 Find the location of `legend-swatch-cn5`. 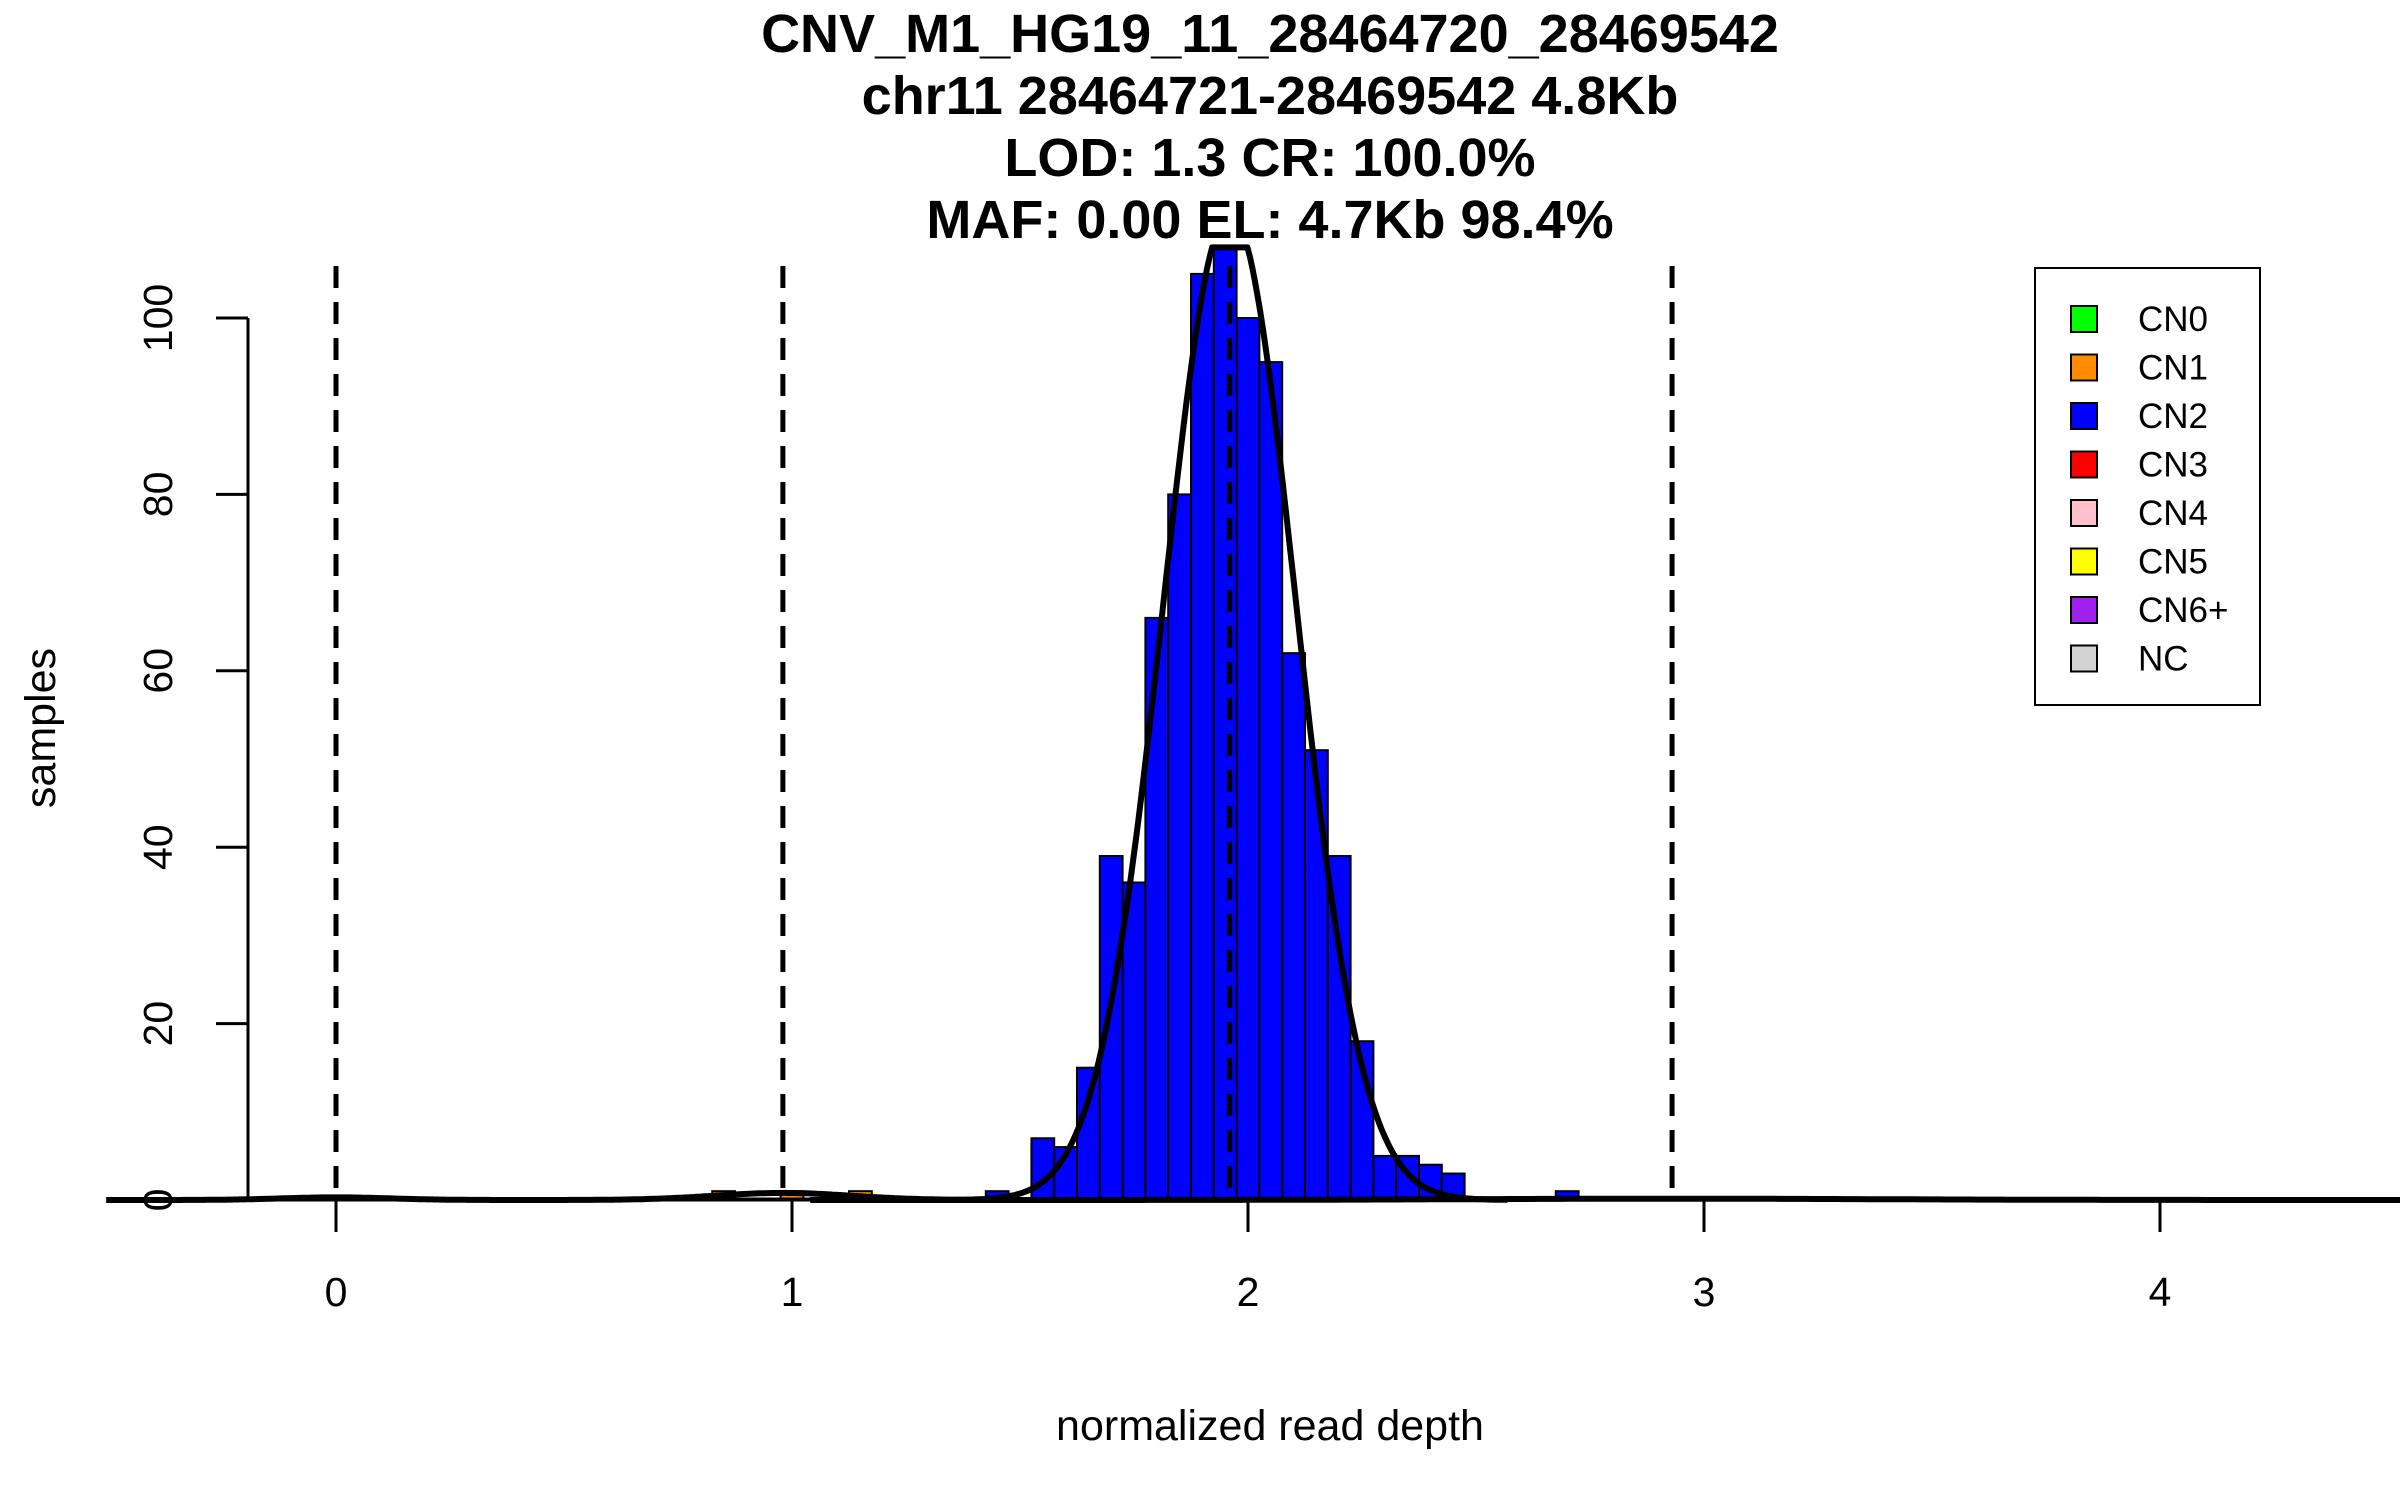

legend-swatch-cn5 is located at coordinates (2084, 561).